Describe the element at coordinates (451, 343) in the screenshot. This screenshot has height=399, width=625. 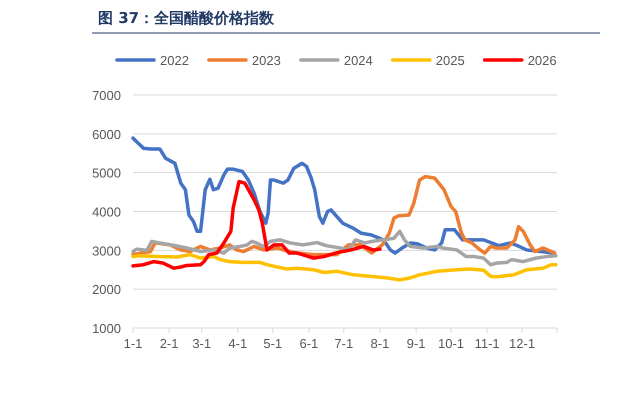
I see `x-tick-label: 10-1` at that location.